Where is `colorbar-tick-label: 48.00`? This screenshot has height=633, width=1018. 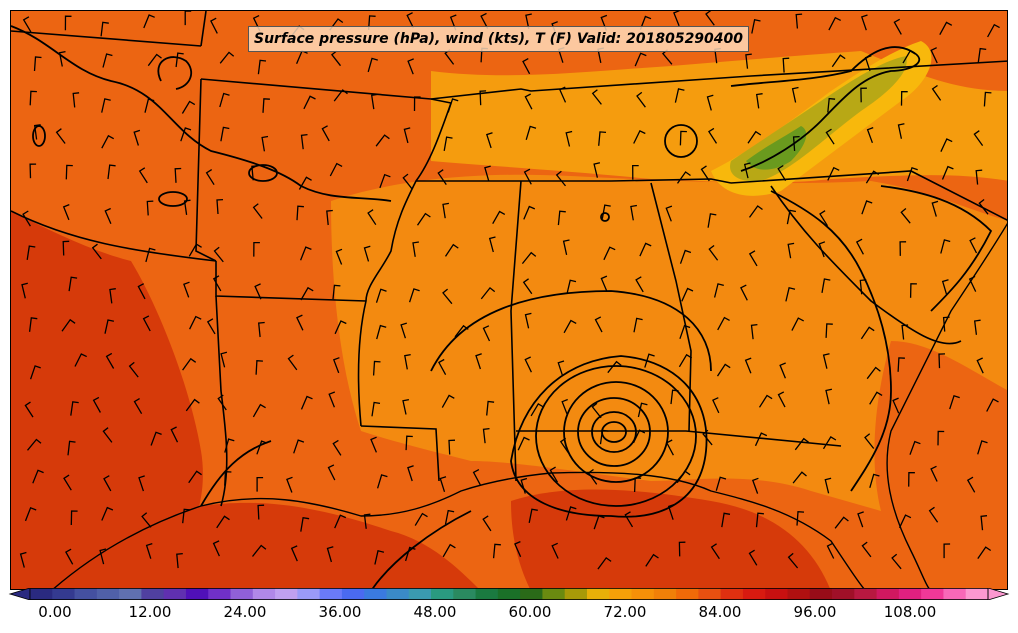 colorbar-tick-label: 48.00 is located at coordinates (435, 612).